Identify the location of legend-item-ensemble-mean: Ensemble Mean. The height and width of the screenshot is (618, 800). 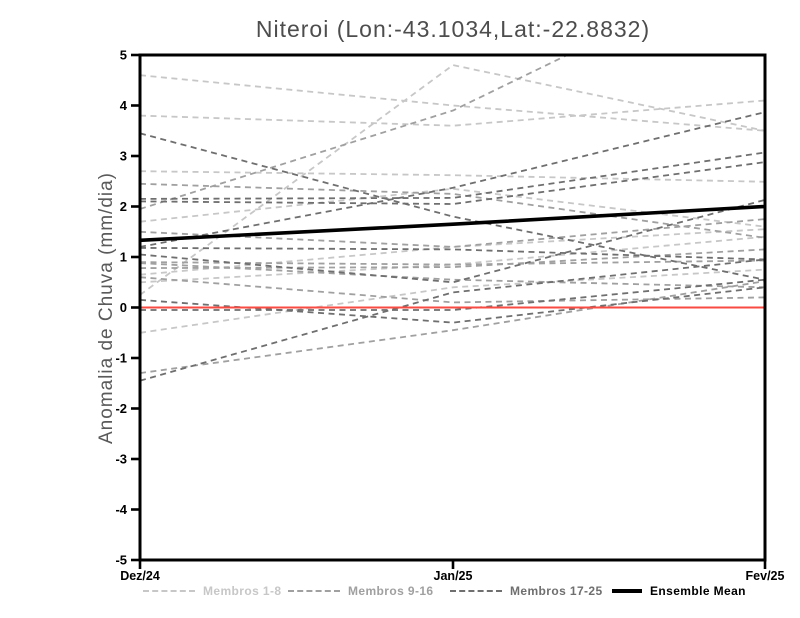
(679, 591).